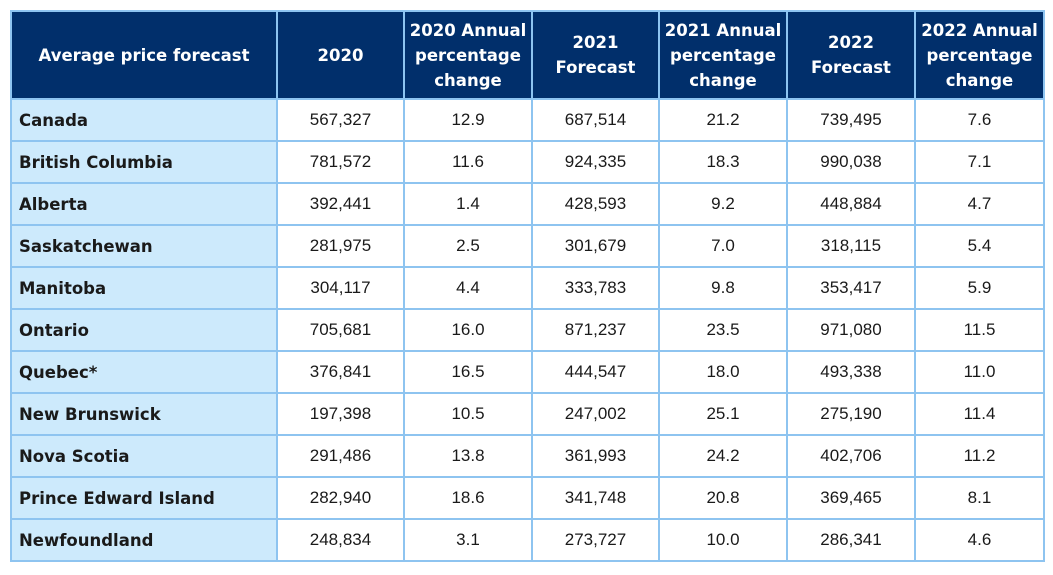 This screenshot has width=1053, height=575. Describe the element at coordinates (979, 30) in the screenshot. I see `column-header-line: 2022 Annual` at that location.